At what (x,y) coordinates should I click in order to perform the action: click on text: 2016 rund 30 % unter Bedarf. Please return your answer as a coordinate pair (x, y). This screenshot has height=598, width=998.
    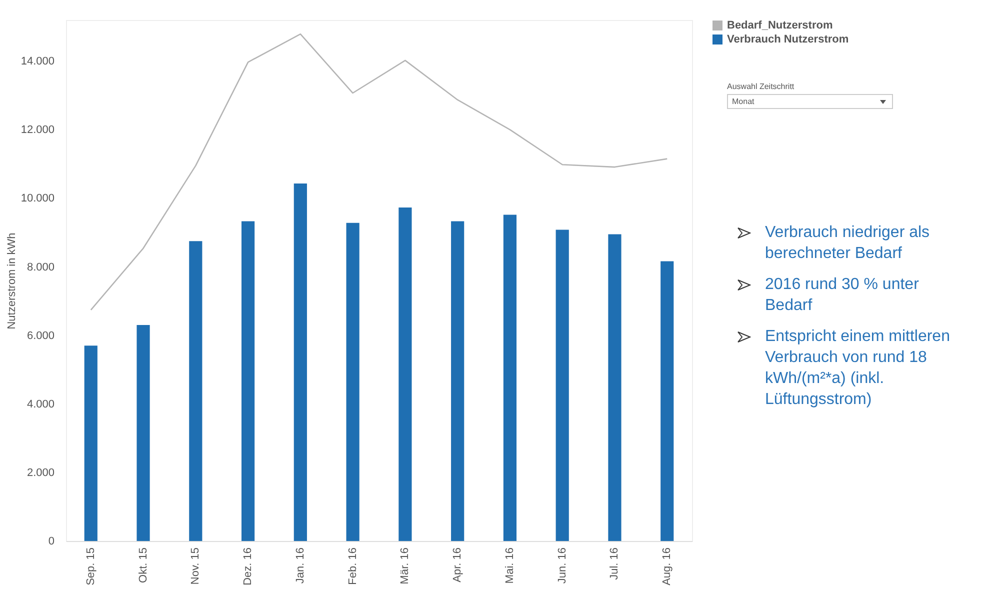
    Looking at the image, I should click on (842, 295).